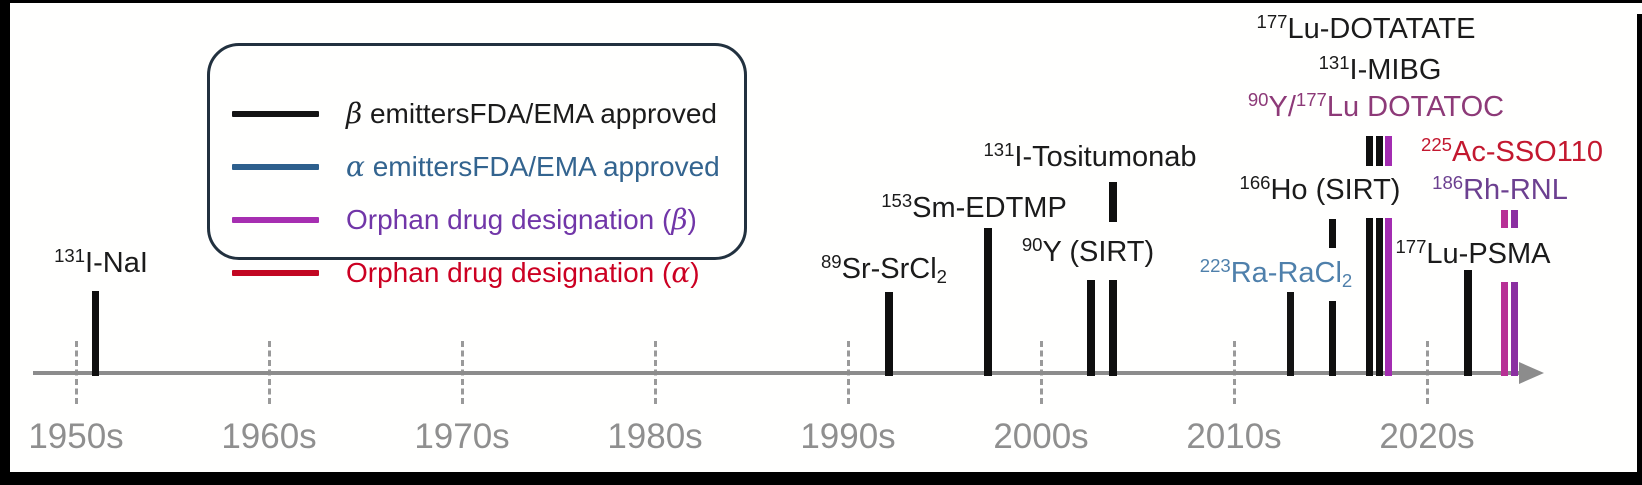  What do you see at coordinates (1639, 249) in the screenshot?
I see `frame-right` at bounding box center [1639, 249].